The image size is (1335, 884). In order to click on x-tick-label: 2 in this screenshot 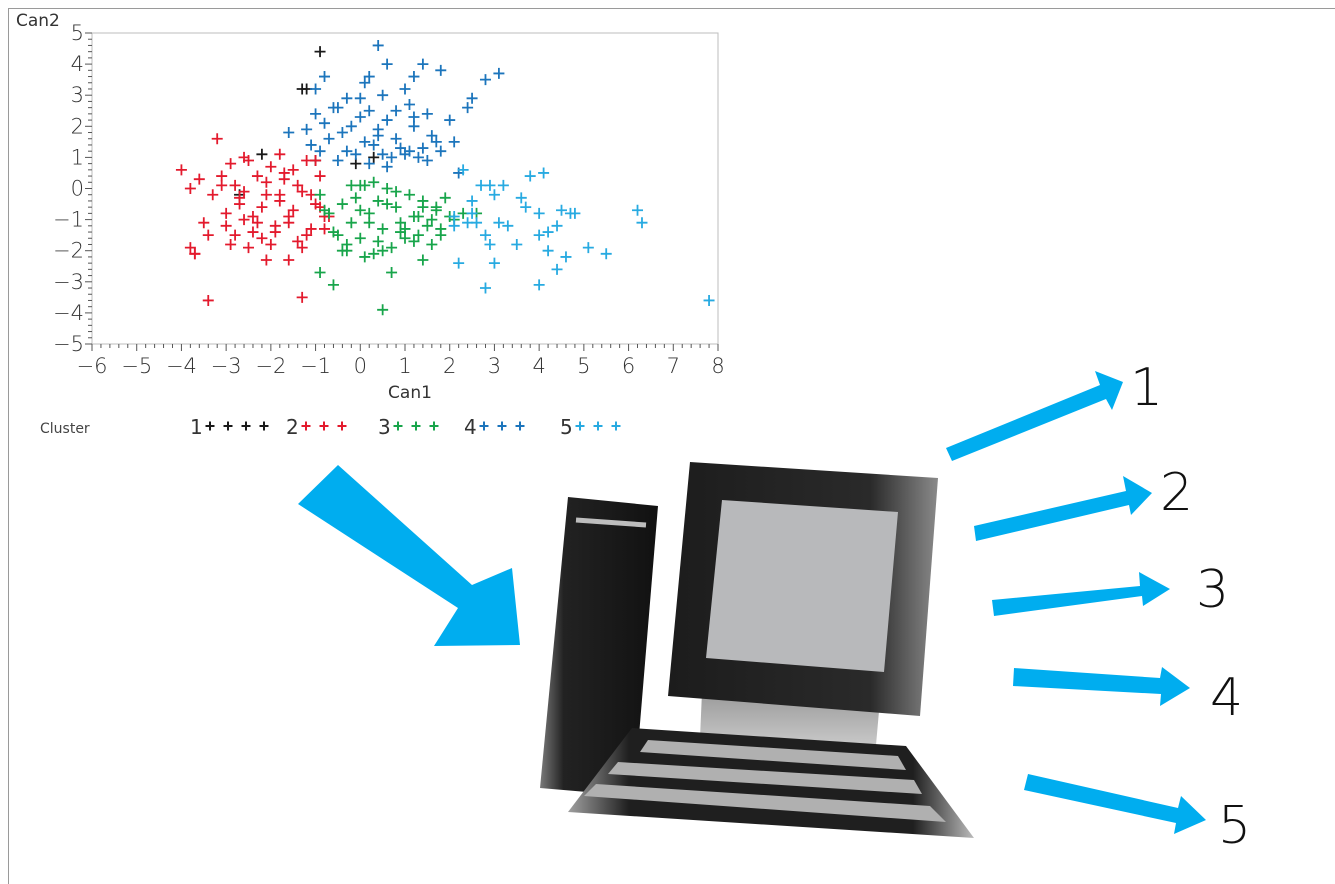, I will do `click(449, 366)`.